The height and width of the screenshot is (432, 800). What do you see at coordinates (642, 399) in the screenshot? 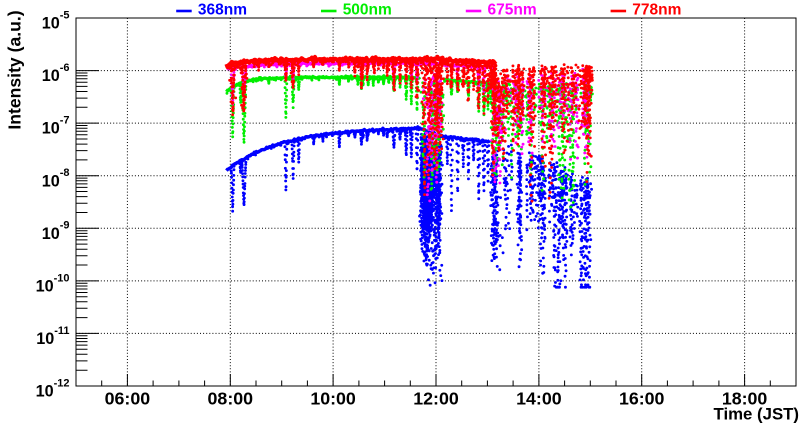
I see `svg-text: 16:00` at bounding box center [642, 399].